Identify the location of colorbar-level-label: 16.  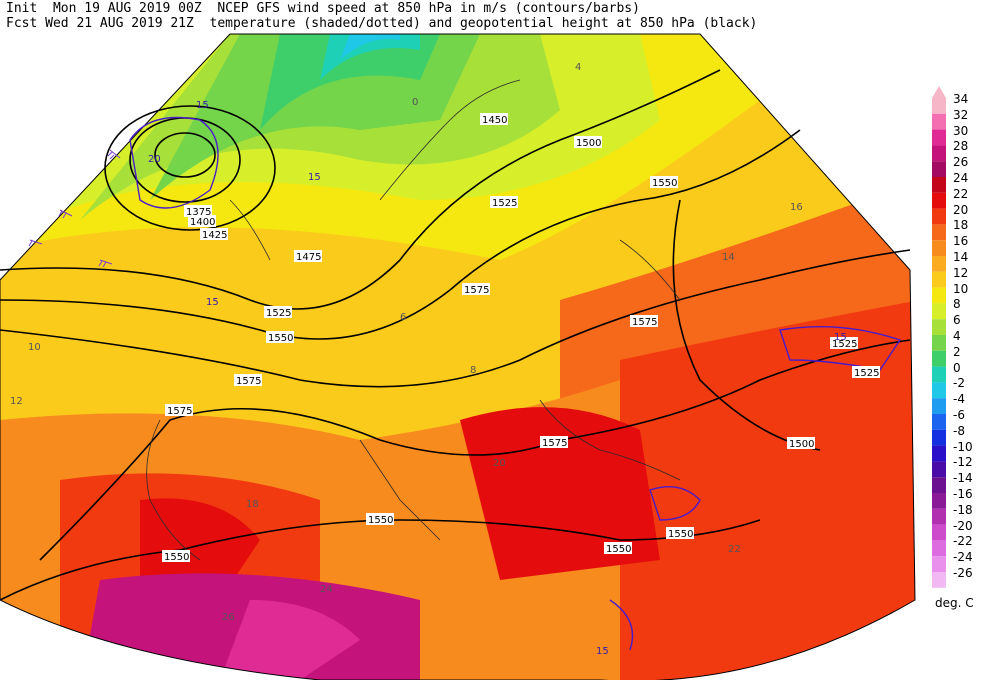
(961, 241).